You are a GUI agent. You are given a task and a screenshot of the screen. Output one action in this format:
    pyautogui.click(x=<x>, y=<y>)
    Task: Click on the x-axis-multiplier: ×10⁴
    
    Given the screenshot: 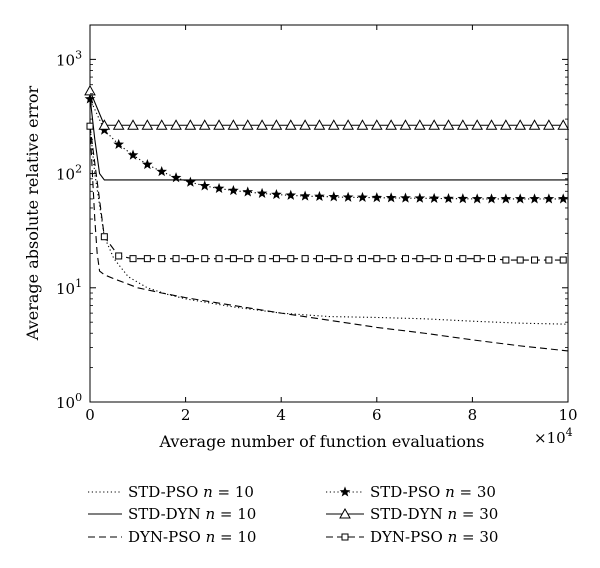 What is the action you would take?
    pyautogui.click(x=553, y=436)
    